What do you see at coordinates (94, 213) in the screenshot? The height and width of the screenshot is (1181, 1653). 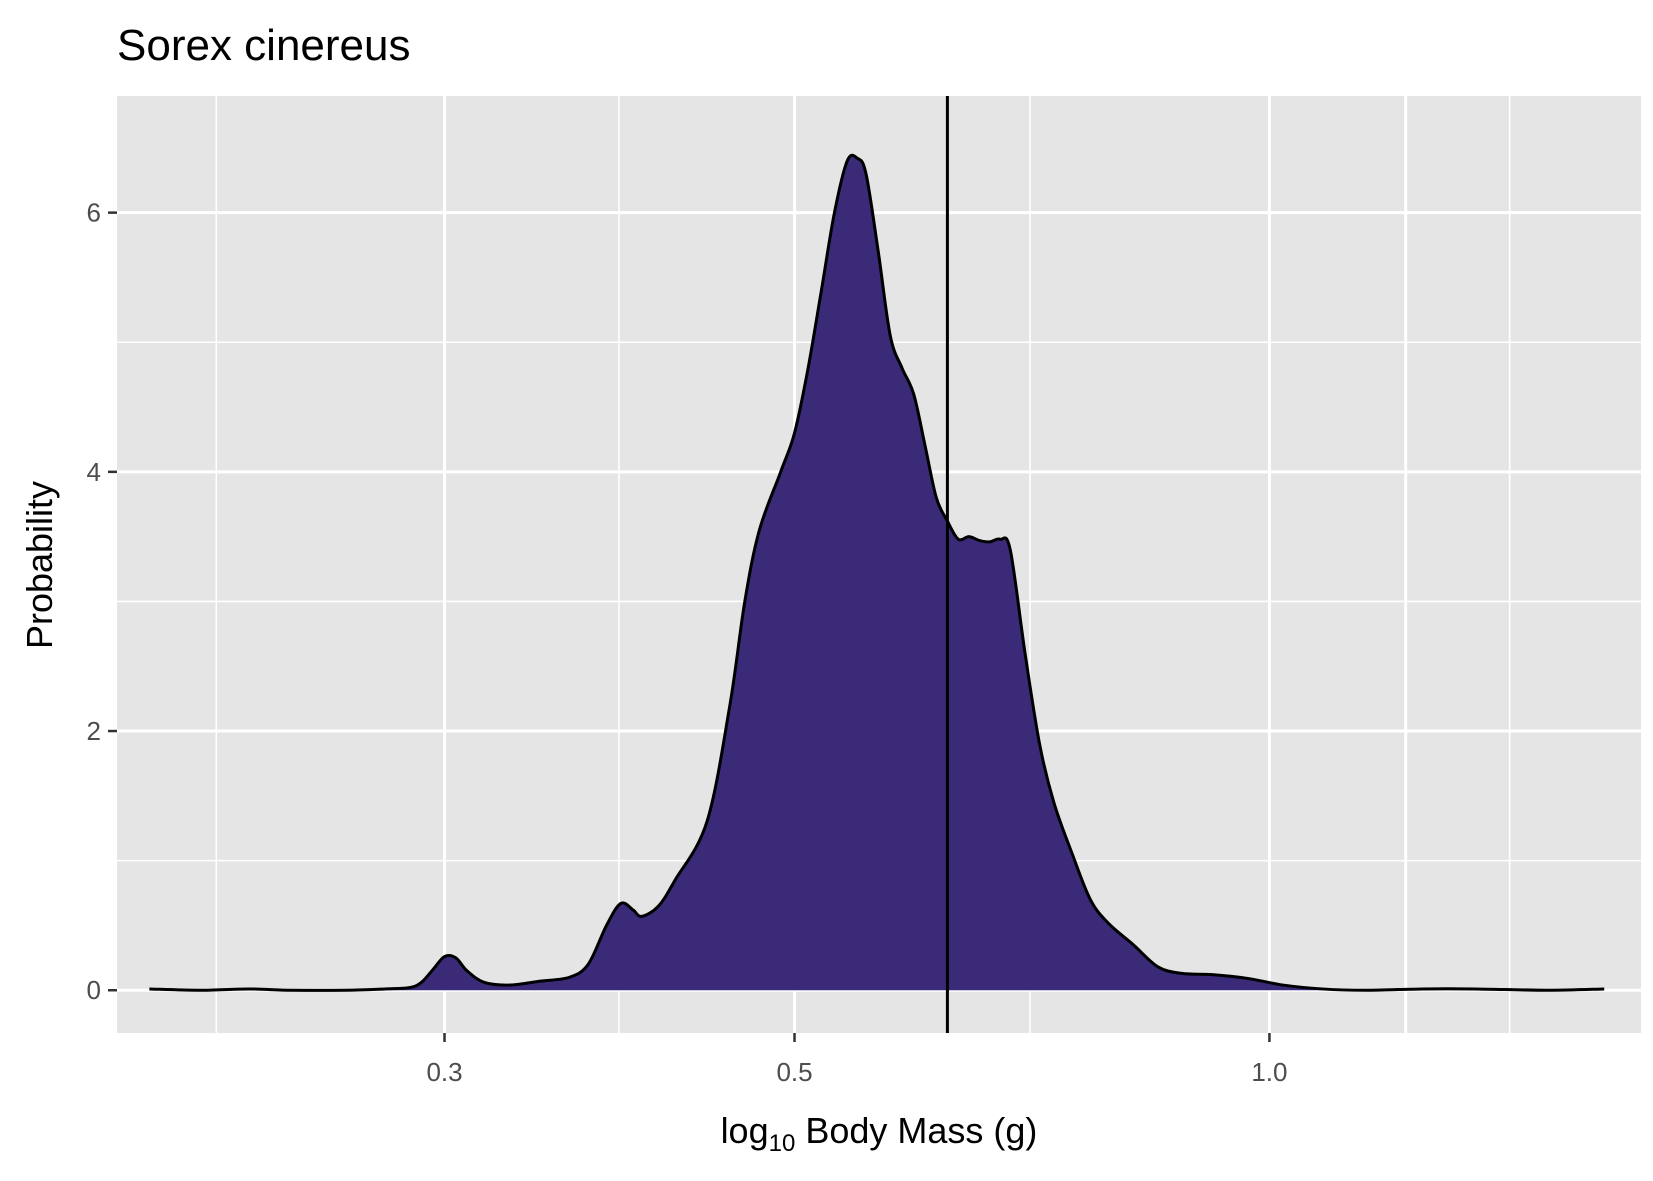 I see `y-tick-label: 6` at bounding box center [94, 213].